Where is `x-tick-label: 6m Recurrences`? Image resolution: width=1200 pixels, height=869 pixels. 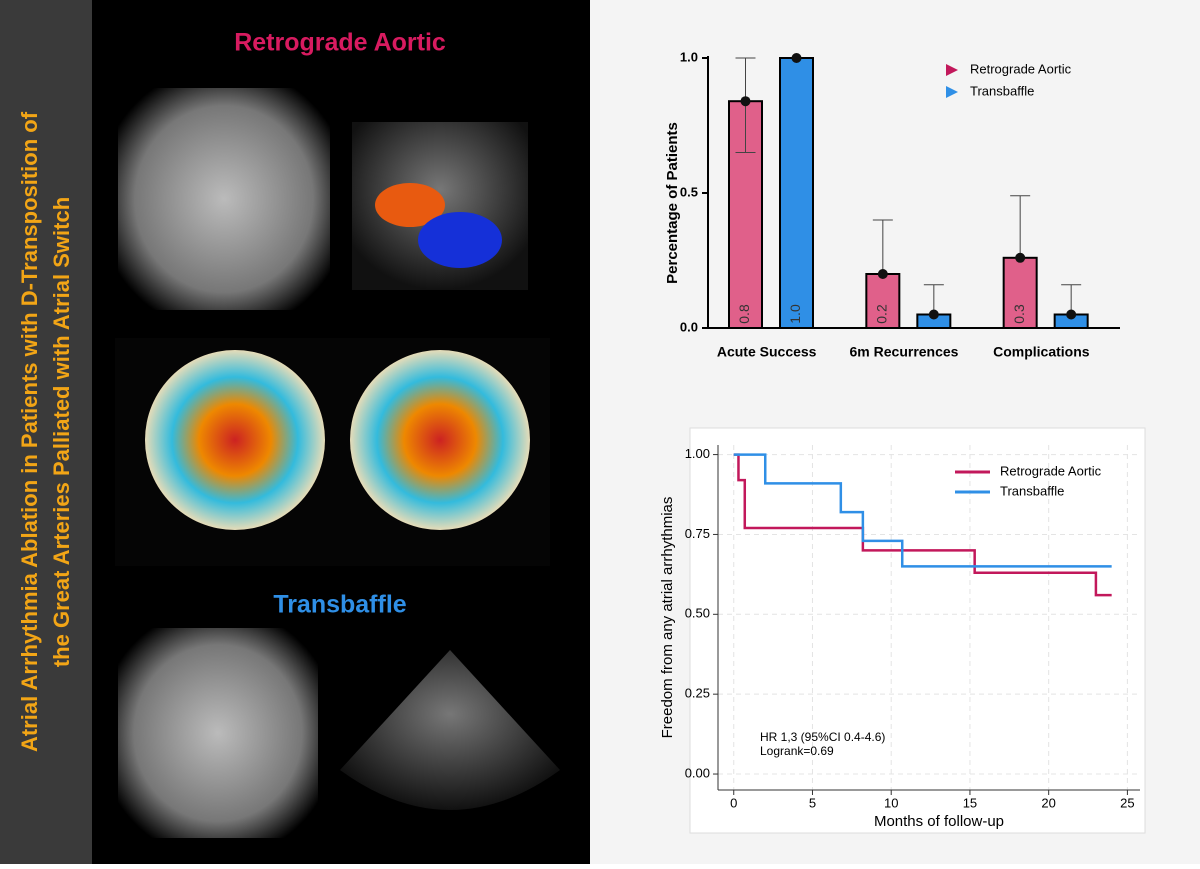
x-tick-label: 6m Recurrences is located at coordinates (904, 352).